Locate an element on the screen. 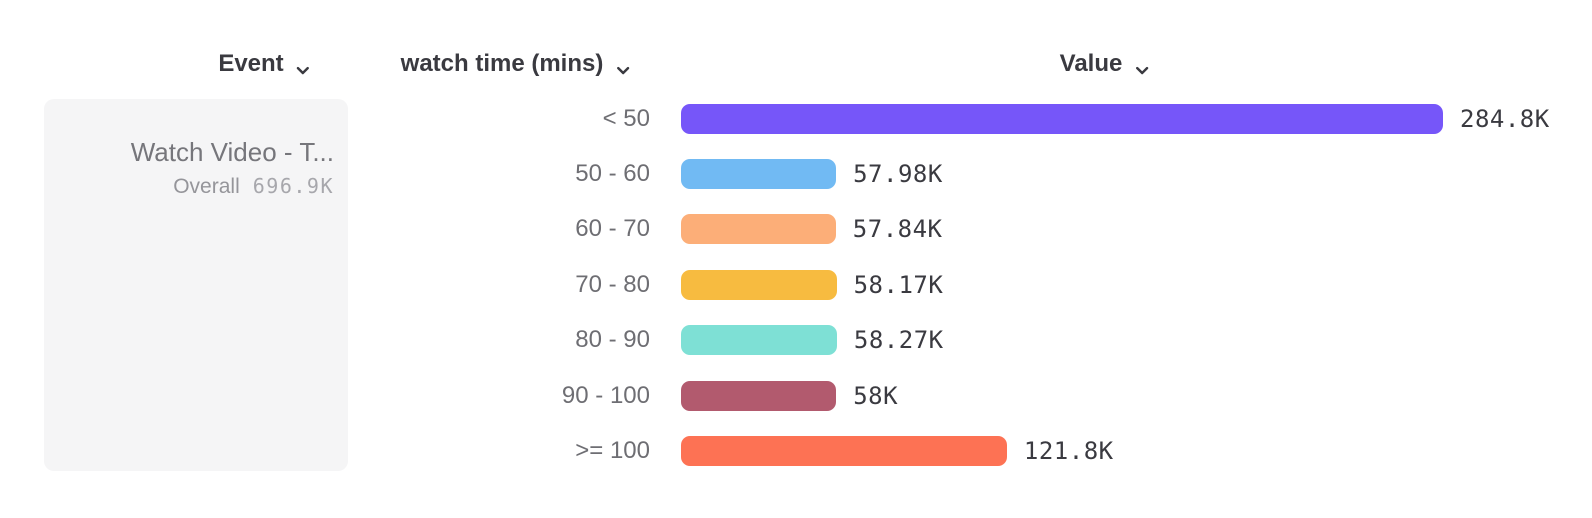 Image resolution: width=1592 pixels, height=518 pixels. chart-row: 50 - 60 57.98K is located at coordinates (796, 173).